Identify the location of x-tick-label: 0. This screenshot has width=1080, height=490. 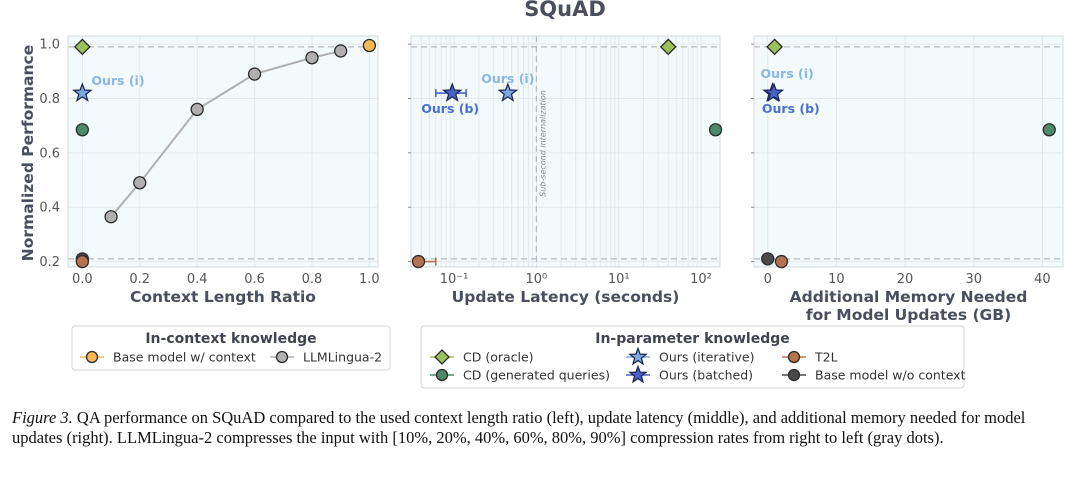
(768, 279).